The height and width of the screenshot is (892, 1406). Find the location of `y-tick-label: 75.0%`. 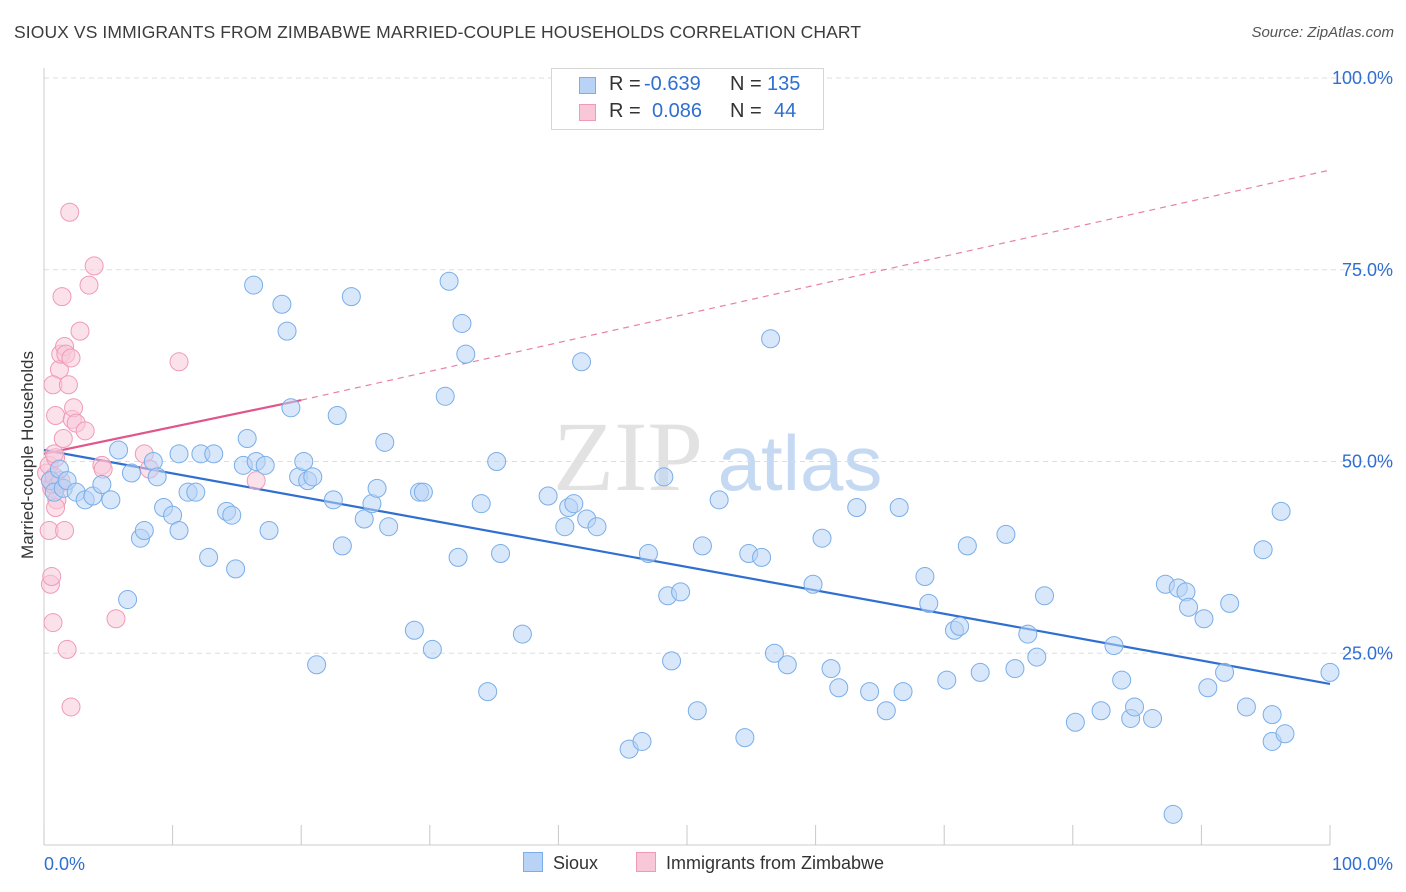

y-tick-label: 75.0% is located at coordinates (1367, 270).